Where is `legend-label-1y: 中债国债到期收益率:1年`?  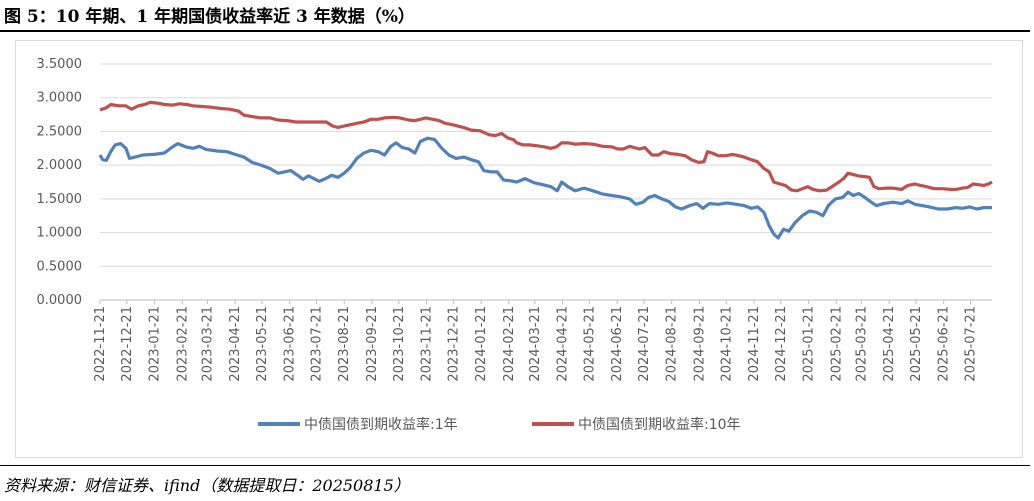
legend-label-1y: 中债国债到期收益率:1年 is located at coordinates (381, 424).